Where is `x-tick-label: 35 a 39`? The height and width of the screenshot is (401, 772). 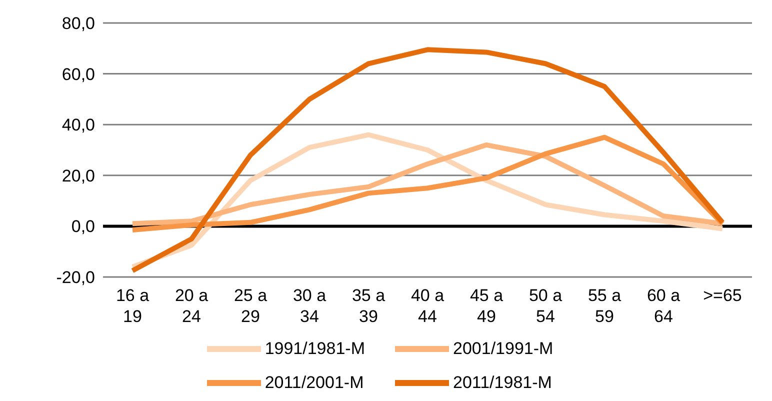 x-tick-label: 35 a 39 is located at coordinates (369, 306).